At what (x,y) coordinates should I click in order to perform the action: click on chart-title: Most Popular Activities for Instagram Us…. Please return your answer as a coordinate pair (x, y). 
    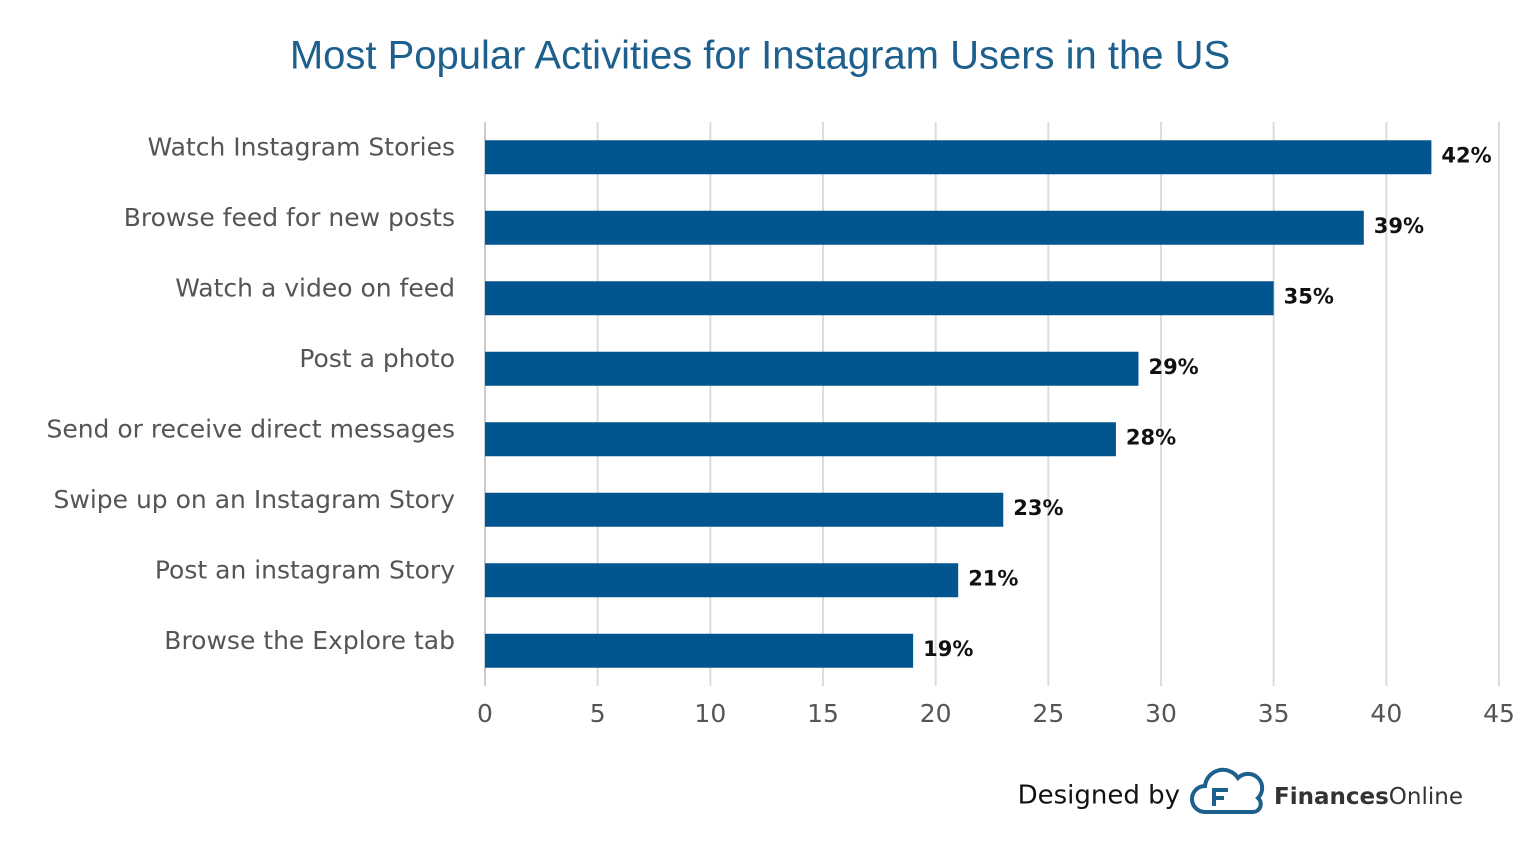
    Looking at the image, I should click on (760, 56).